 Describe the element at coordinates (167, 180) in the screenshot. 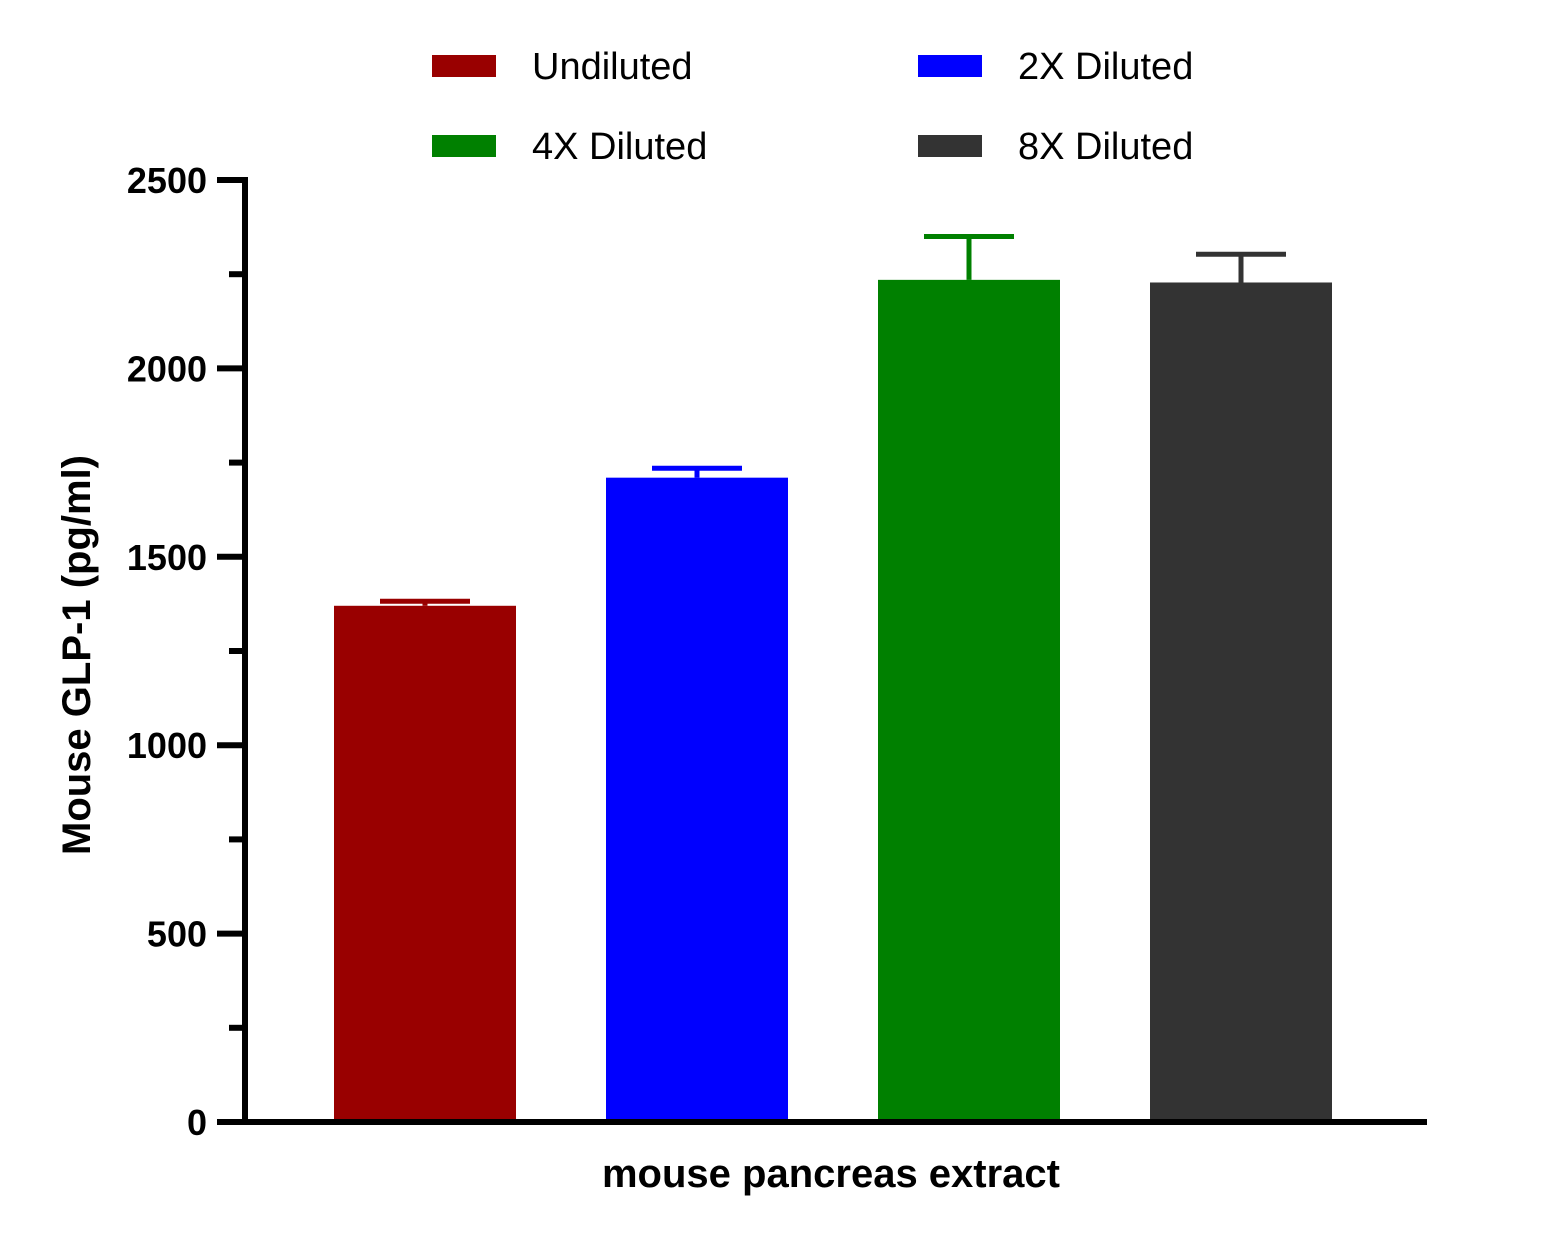

I see `y-tick-label: 2500` at that location.